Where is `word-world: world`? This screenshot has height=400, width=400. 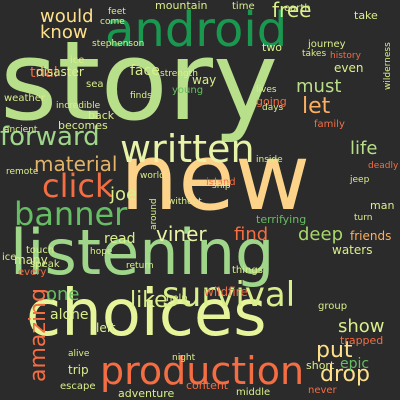
word-world: world is located at coordinates (152, 176).